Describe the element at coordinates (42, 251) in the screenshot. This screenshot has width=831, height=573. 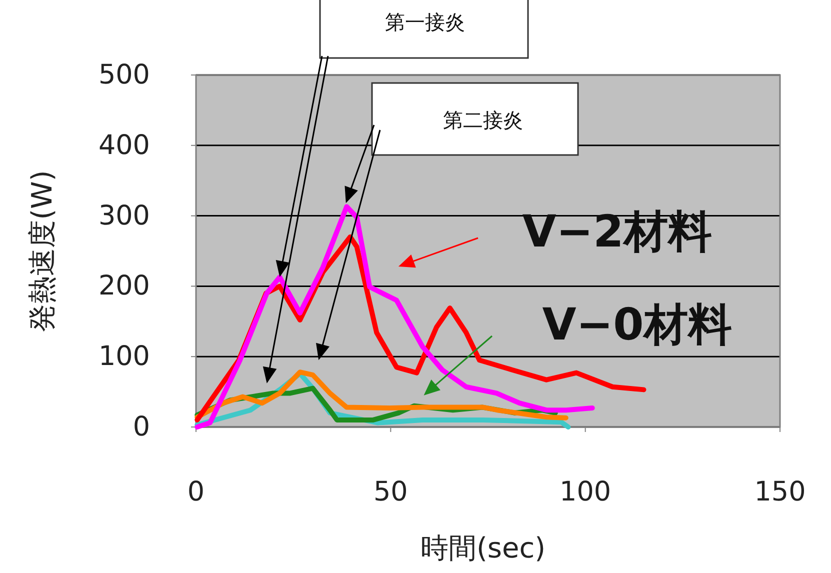
I see `y-axis-title: 発熱速度(W)` at that location.